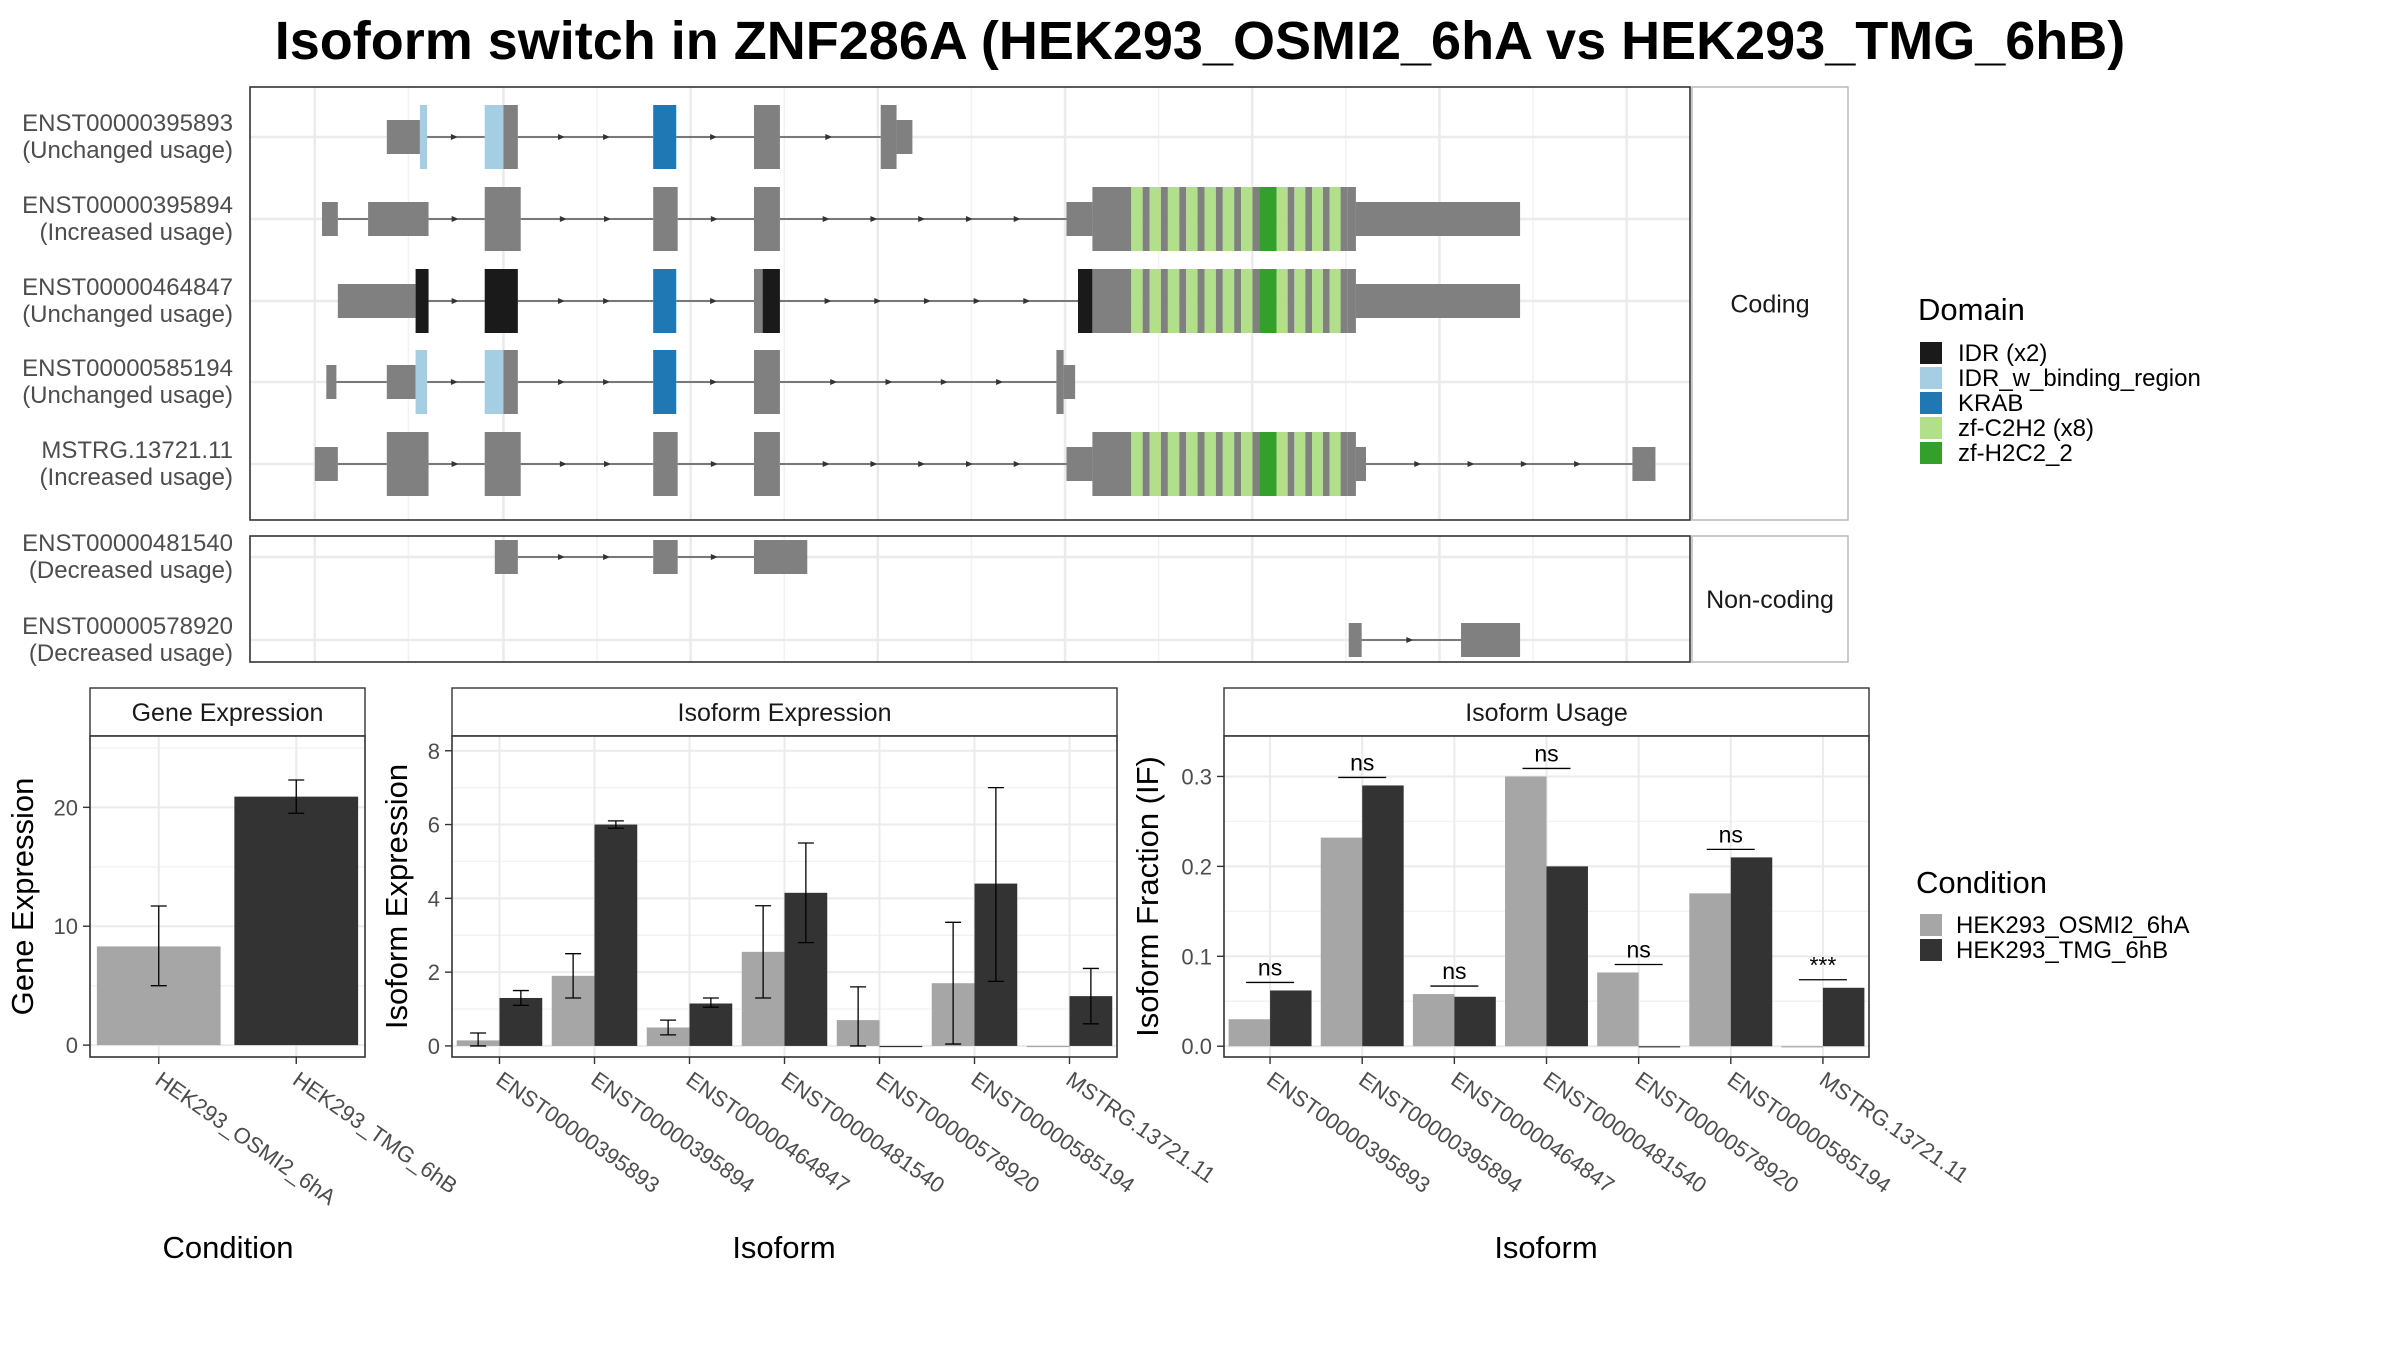 The height and width of the screenshot is (1350, 2400). I want to click on significance-label: ***, so click(1822, 965).